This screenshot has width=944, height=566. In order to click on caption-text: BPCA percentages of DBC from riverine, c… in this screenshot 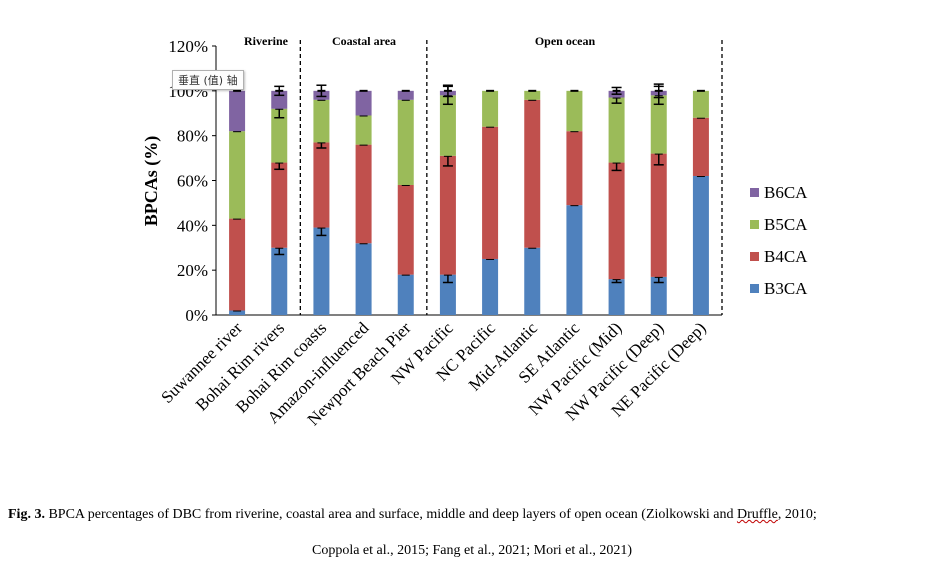, I will do `click(390, 514)`.